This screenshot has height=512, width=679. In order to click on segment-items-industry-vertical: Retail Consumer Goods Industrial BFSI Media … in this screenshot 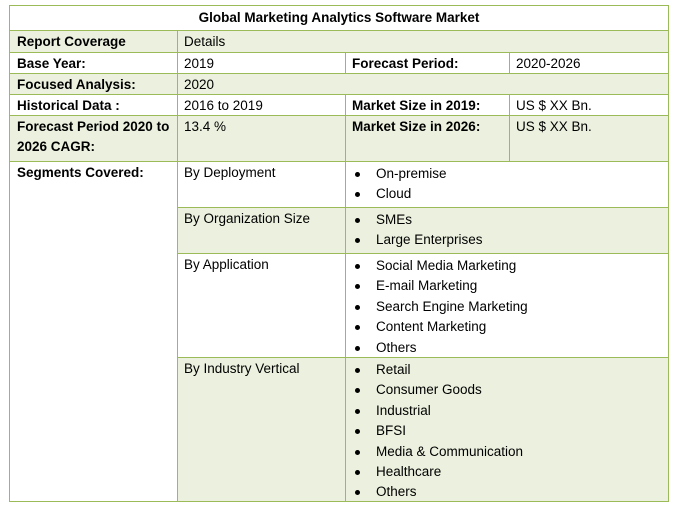, I will do `click(506, 429)`.